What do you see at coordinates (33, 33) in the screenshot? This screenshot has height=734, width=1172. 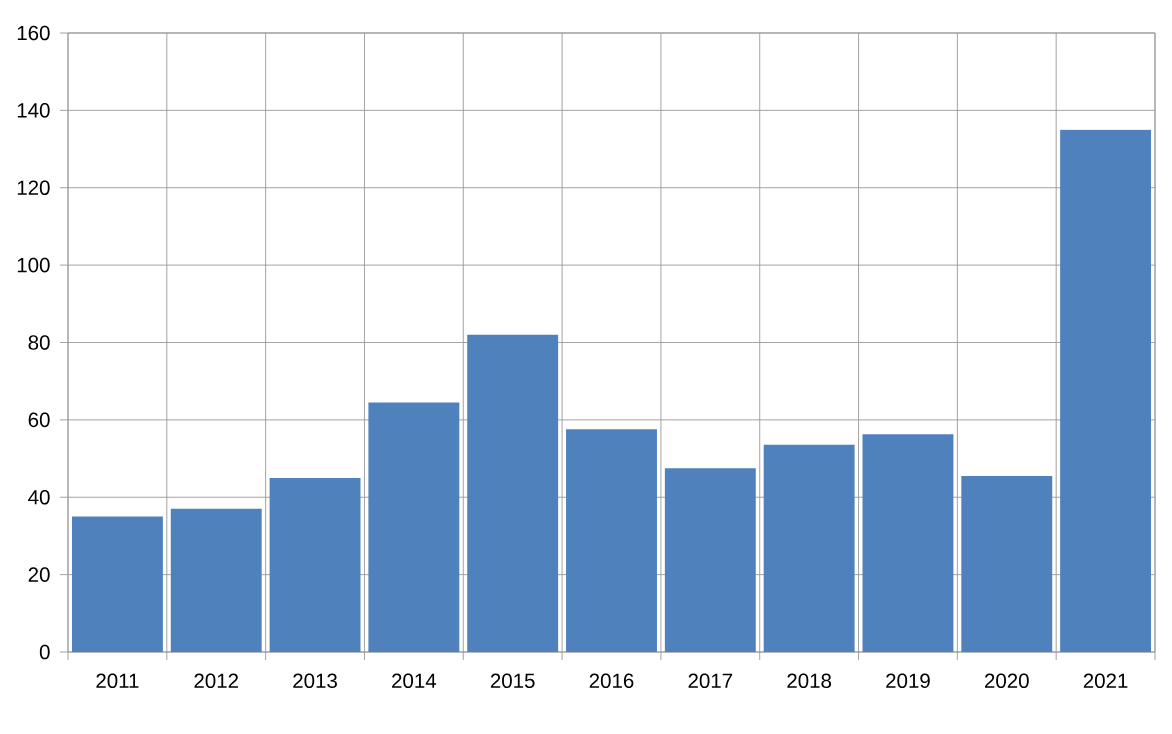 I see `y-tick-label: 160` at bounding box center [33, 33].